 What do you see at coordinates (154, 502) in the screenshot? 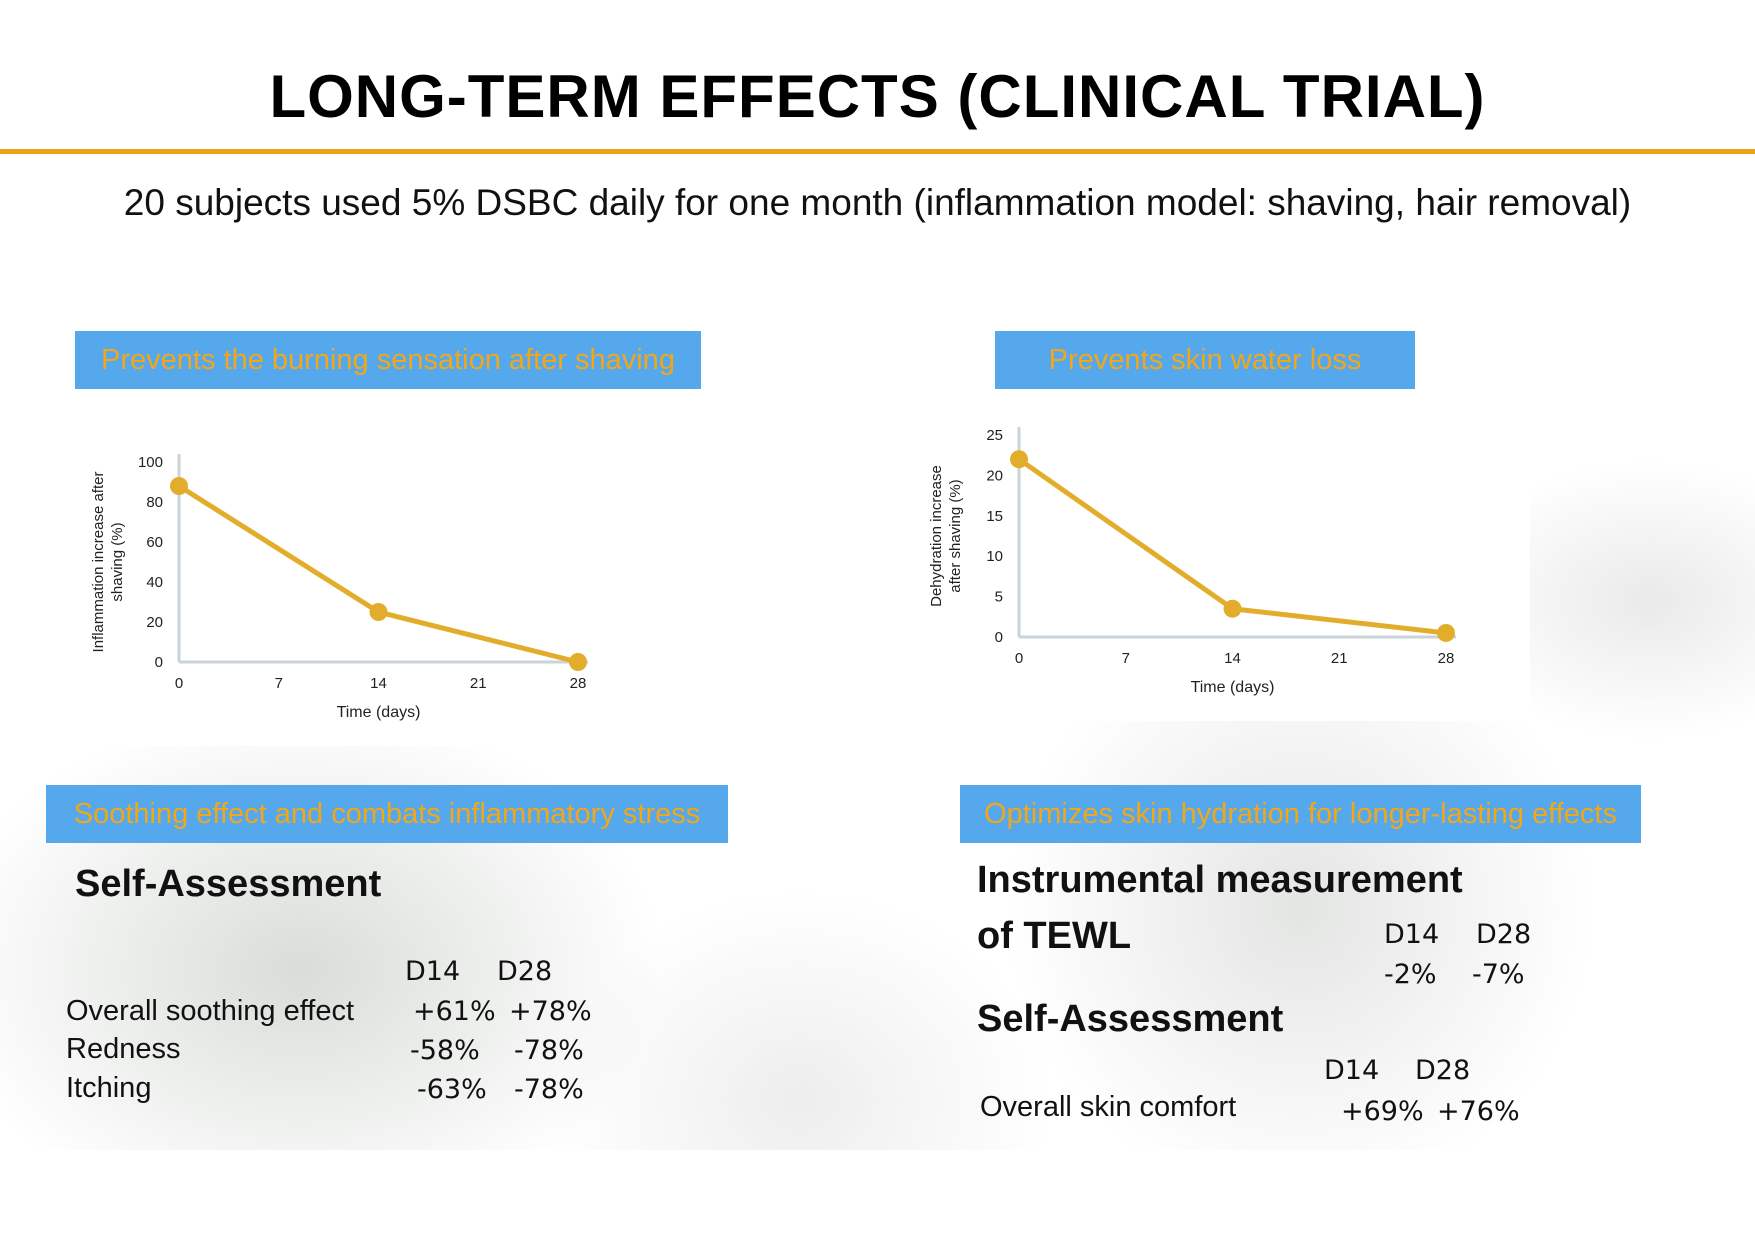
I see `y-tick-label: 80` at bounding box center [154, 502].